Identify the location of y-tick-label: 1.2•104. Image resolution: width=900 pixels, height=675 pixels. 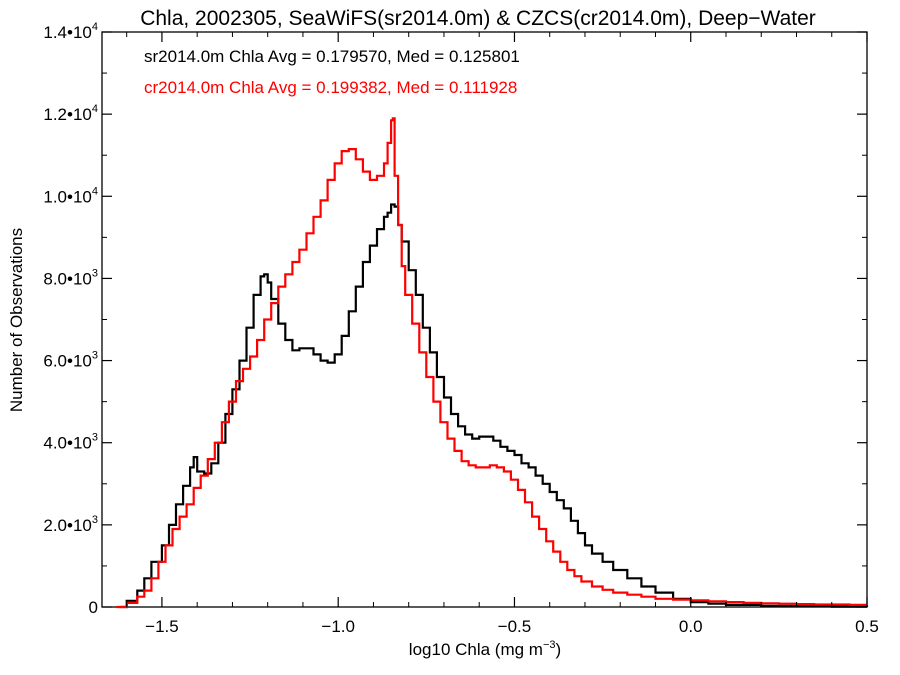
(70, 113).